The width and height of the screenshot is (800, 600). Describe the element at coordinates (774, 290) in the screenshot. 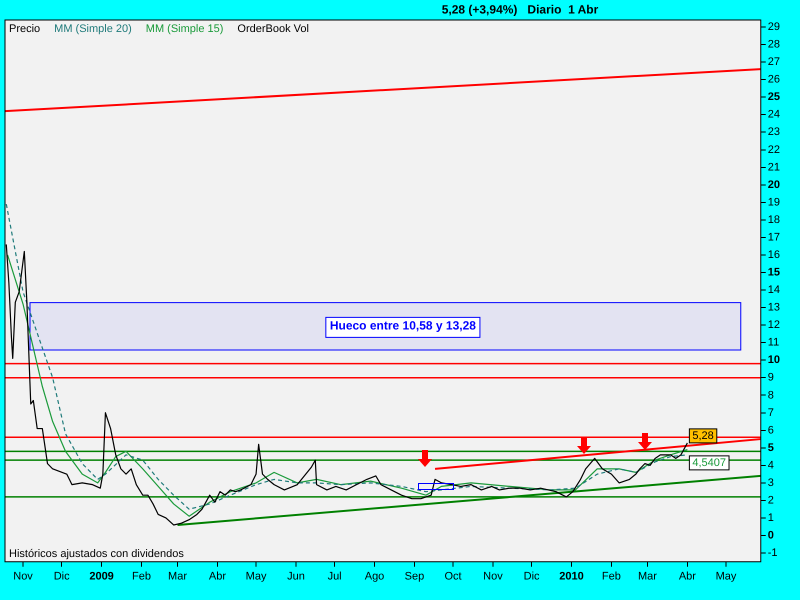

I see `y-tick-label: 14` at that location.